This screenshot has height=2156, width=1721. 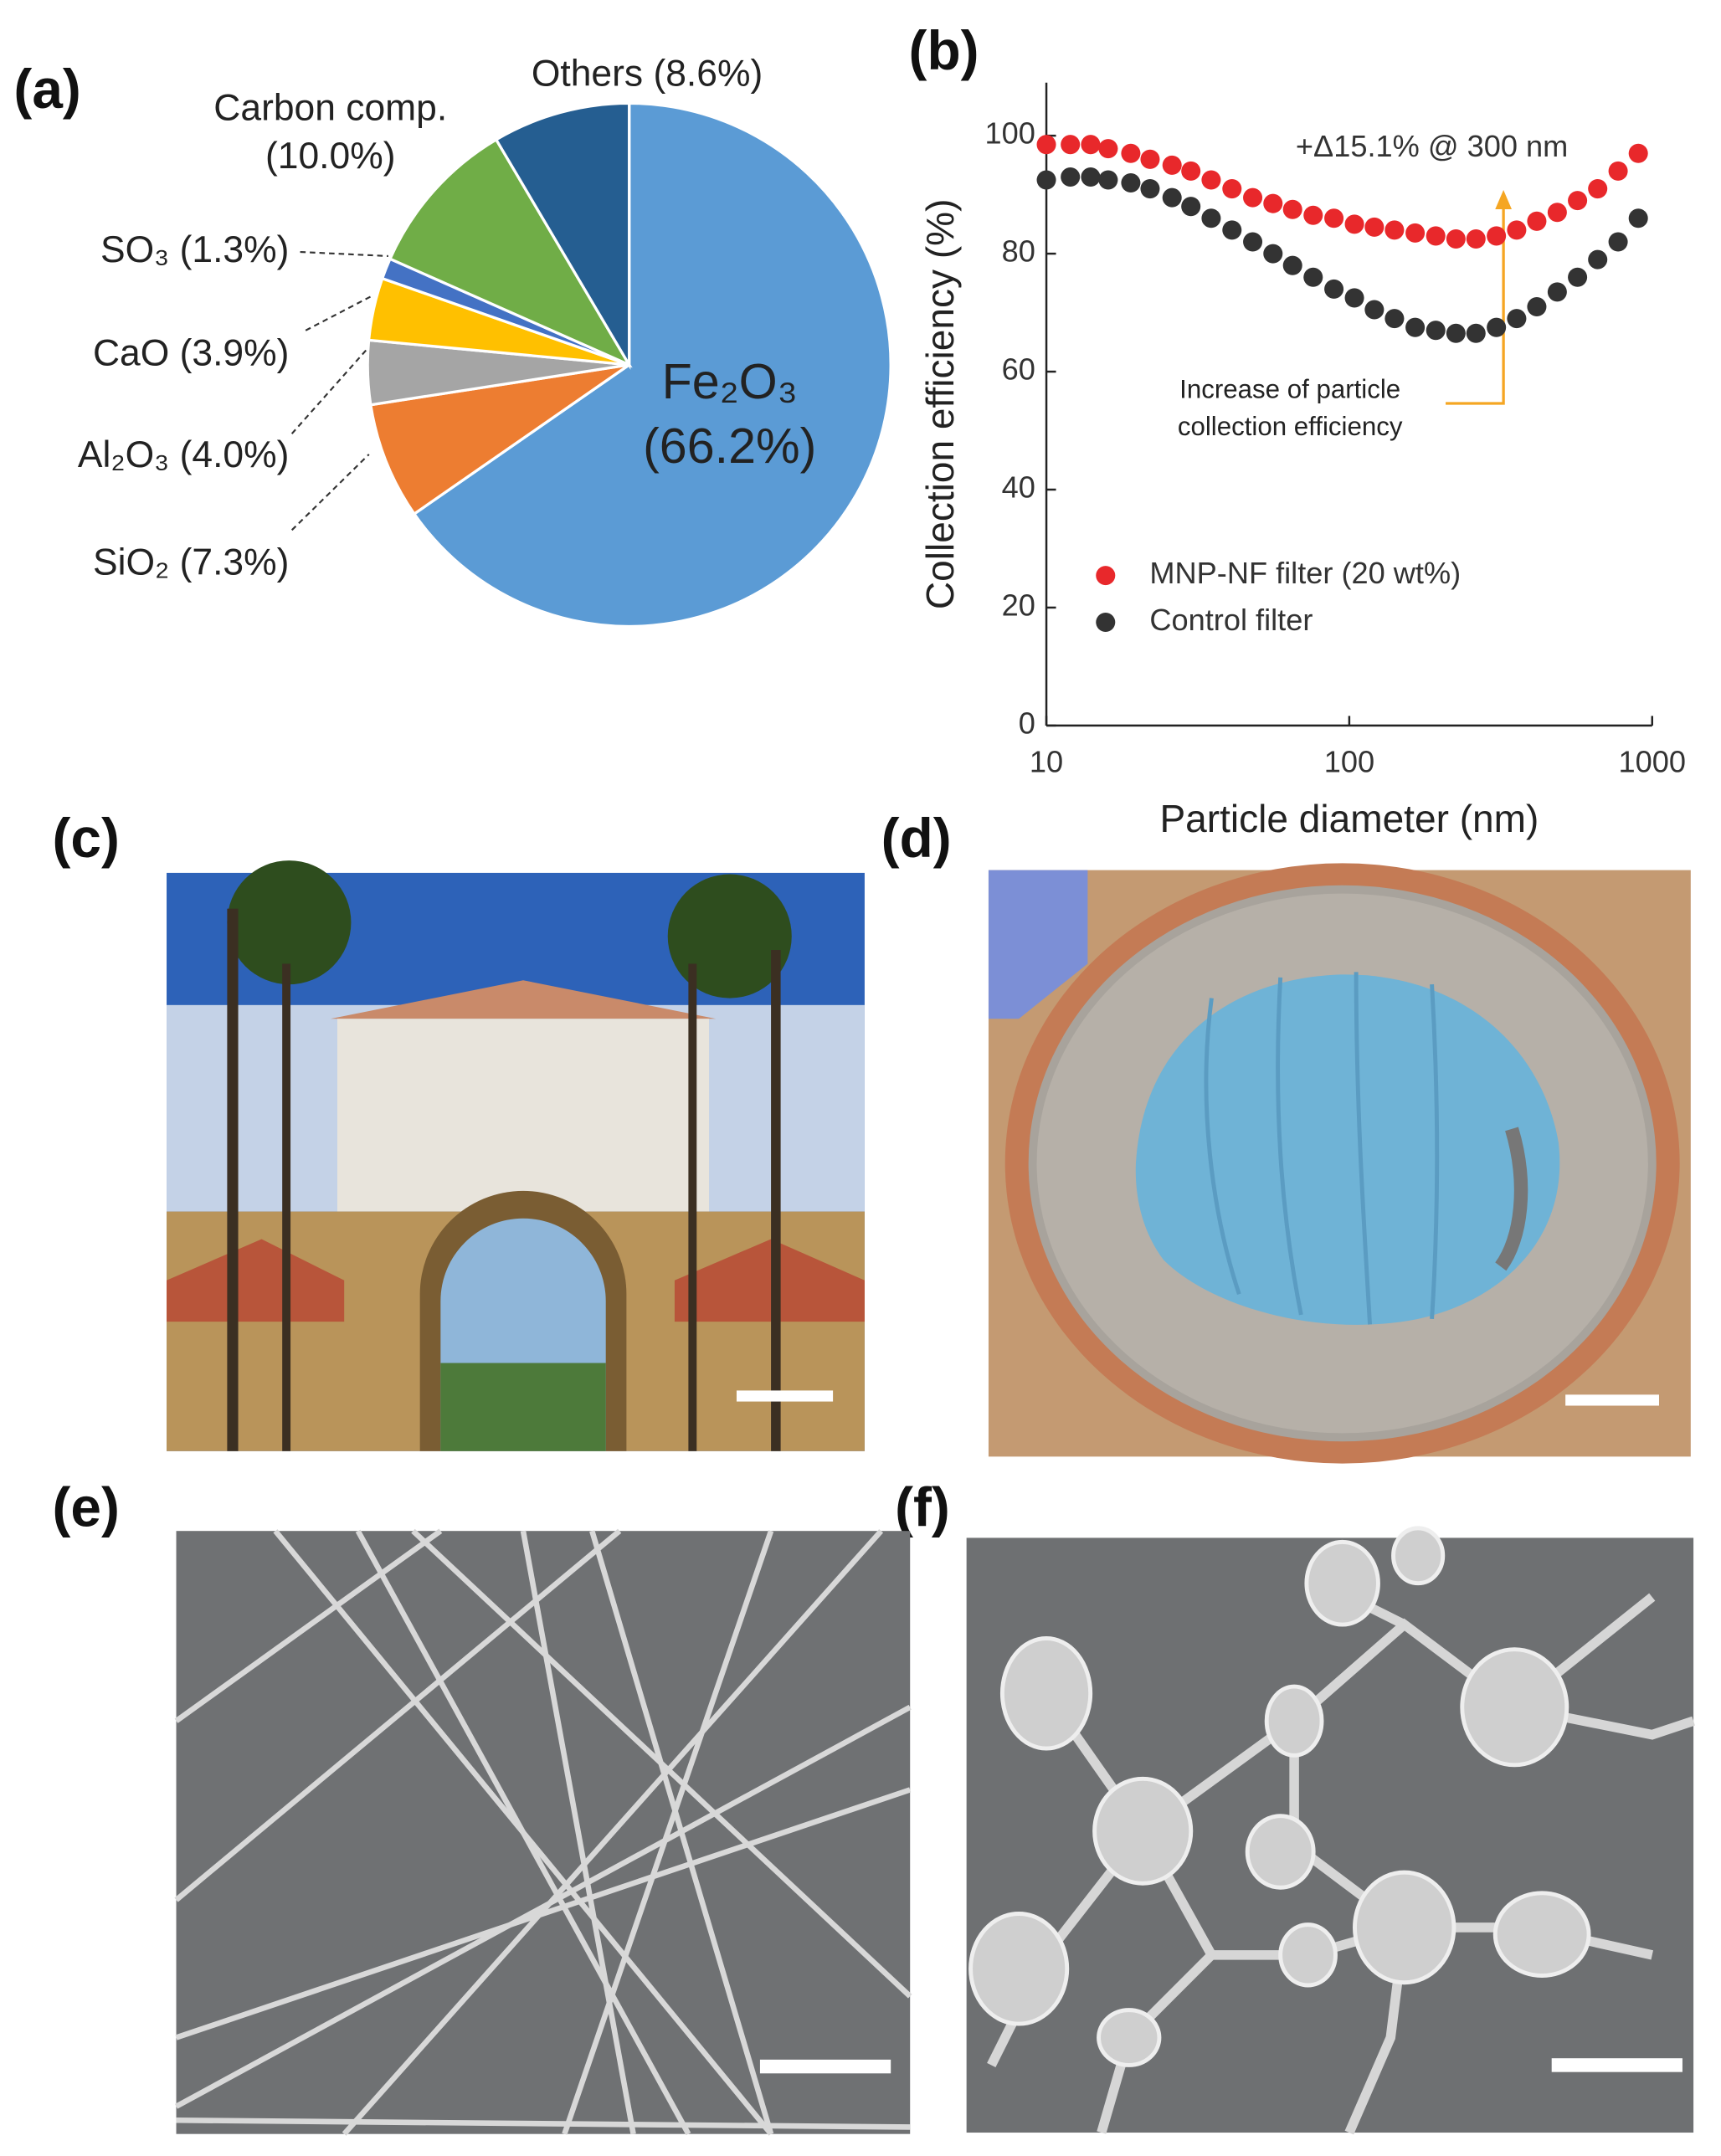 I want to click on pie-label: SO₃ (1.3%), so click(x=194, y=249).